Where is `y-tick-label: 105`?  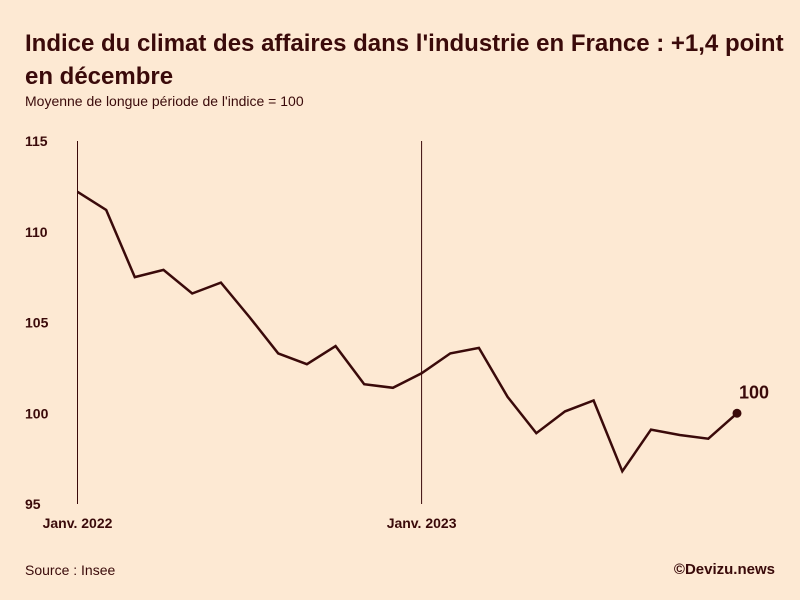 y-tick-label: 105 is located at coordinates (37, 323).